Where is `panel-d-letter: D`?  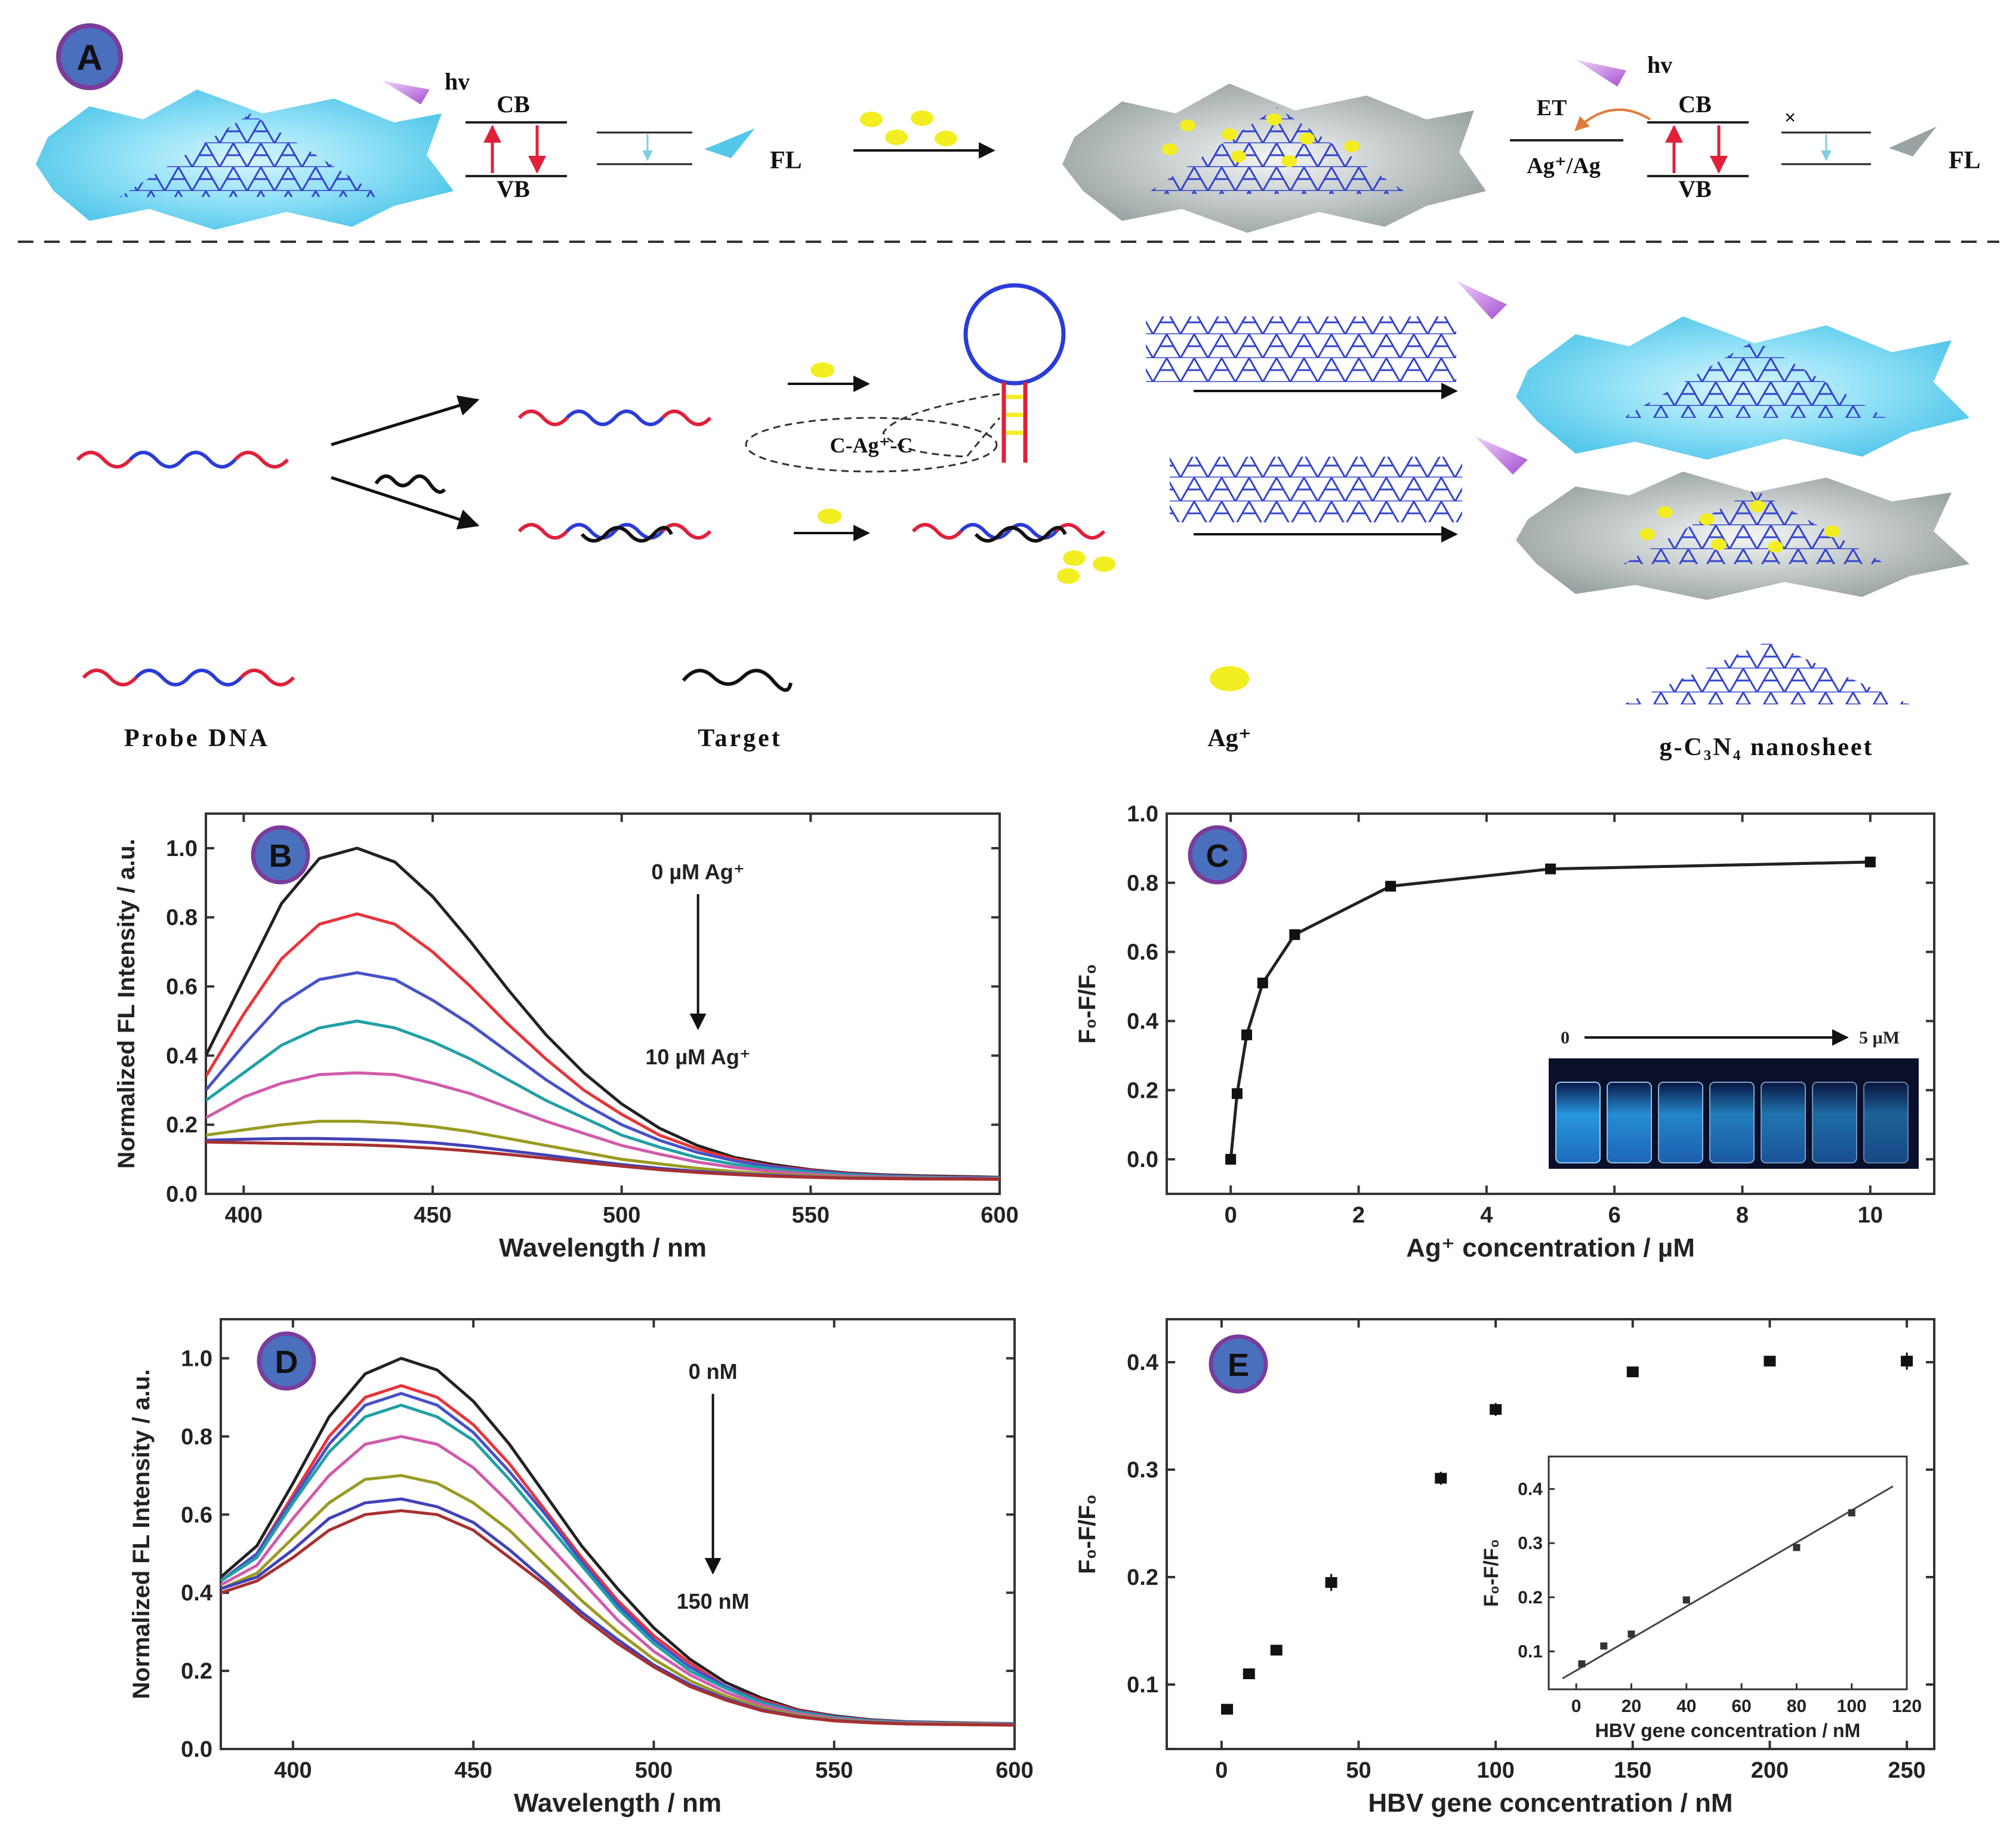
panel-d-letter: D is located at coordinates (286, 1362).